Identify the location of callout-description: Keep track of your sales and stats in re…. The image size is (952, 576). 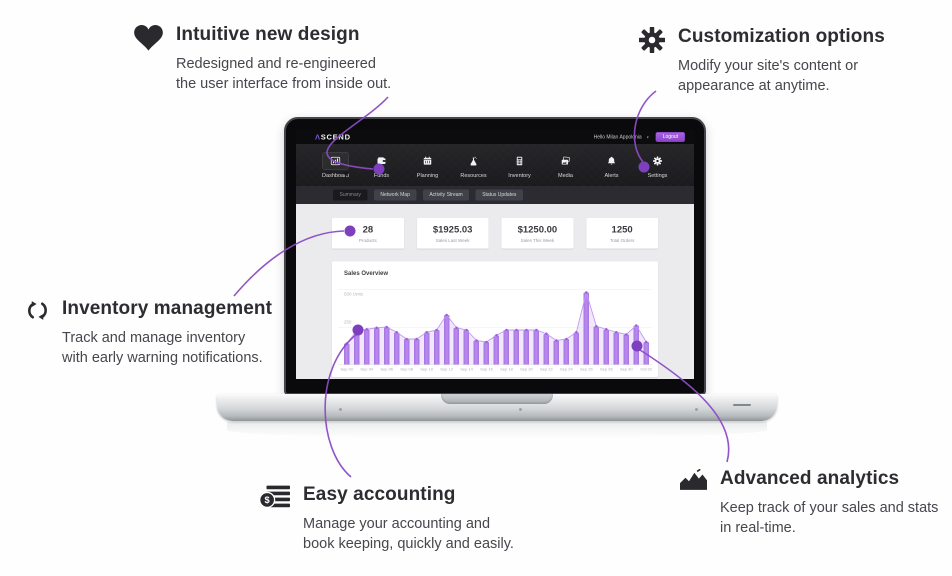
(829, 518).